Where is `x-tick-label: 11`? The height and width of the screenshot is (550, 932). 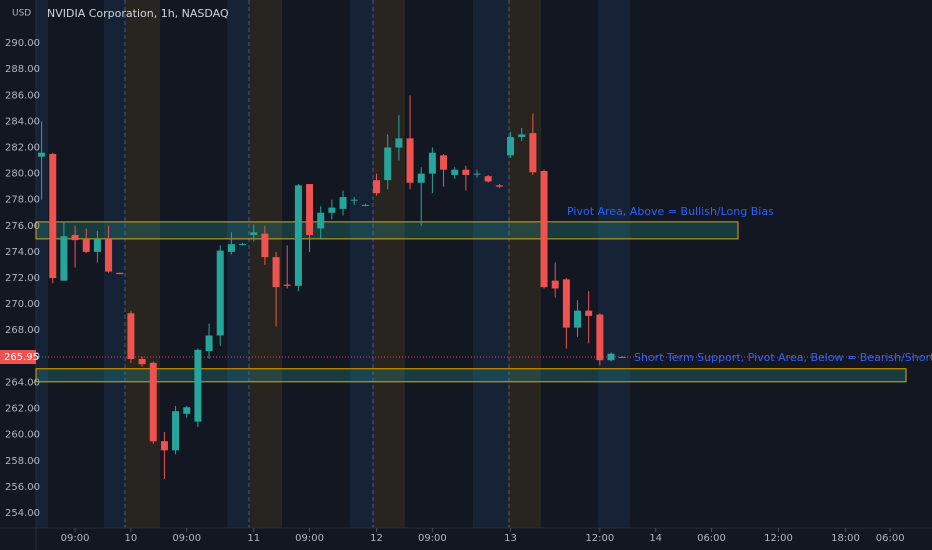 x-tick-label: 11 is located at coordinates (253, 538).